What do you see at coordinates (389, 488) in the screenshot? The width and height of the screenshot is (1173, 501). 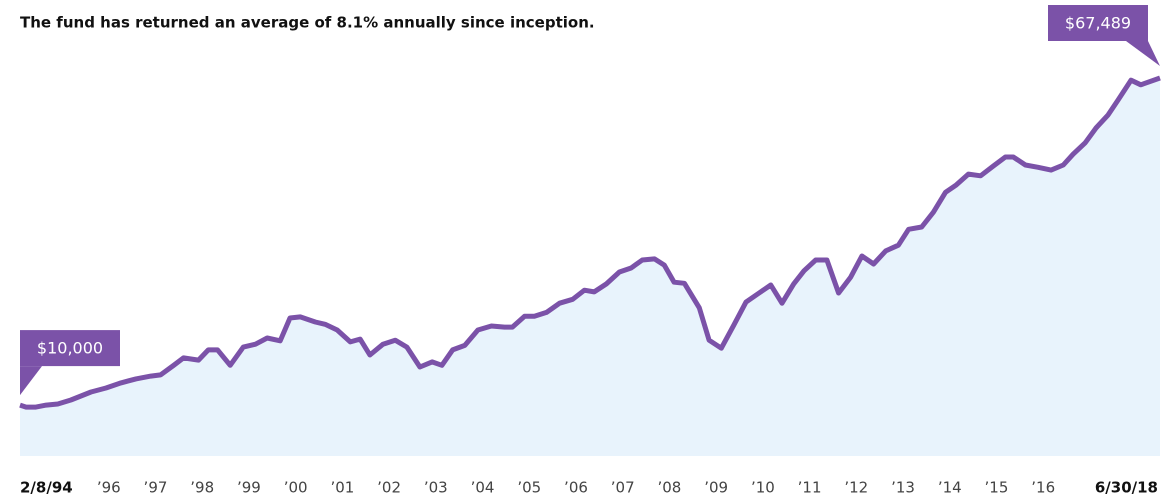 I see `x-tick-label: ’02` at bounding box center [389, 488].